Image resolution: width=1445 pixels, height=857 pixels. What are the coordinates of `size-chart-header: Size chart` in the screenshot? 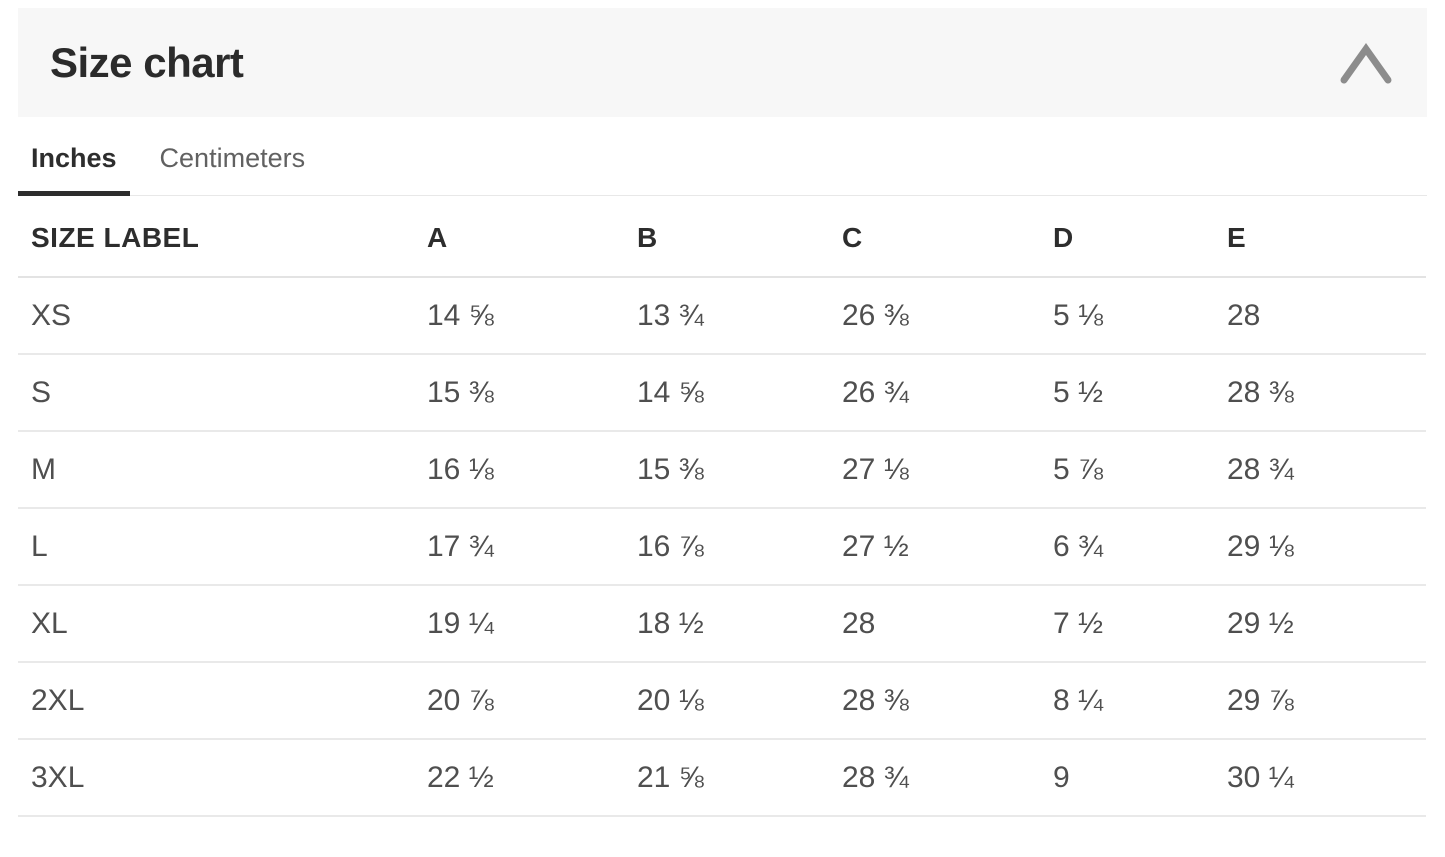 It's located at (722, 62).